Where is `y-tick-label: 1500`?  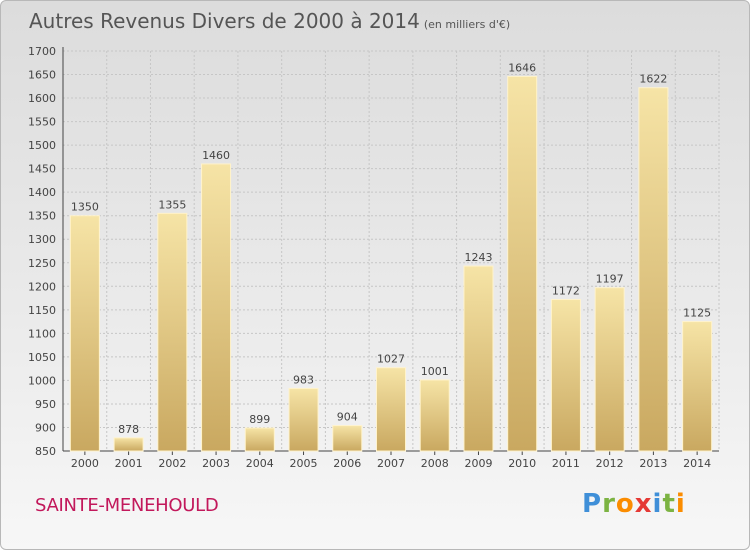
y-tick-label: 1500 is located at coordinates (42, 145).